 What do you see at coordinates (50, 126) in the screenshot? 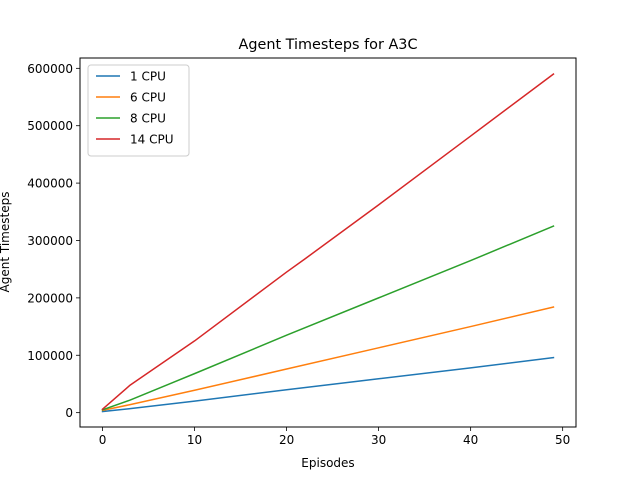
I see `y-tick-label: 500000` at bounding box center [50, 126].